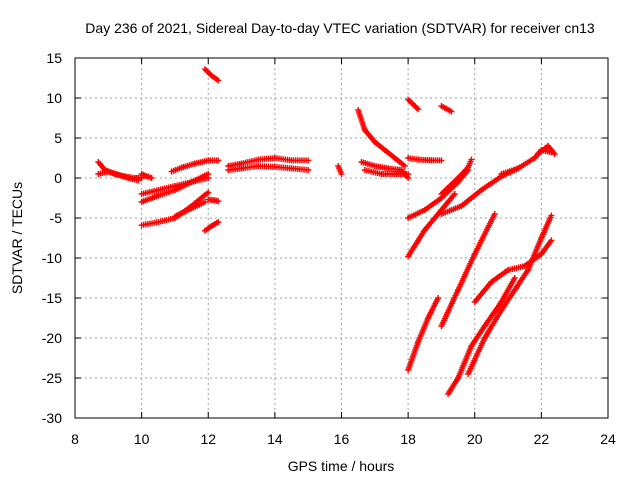 The height and width of the screenshot is (480, 640). Describe the element at coordinates (456, 176) in the screenshot. I see `series-s22` at that location.